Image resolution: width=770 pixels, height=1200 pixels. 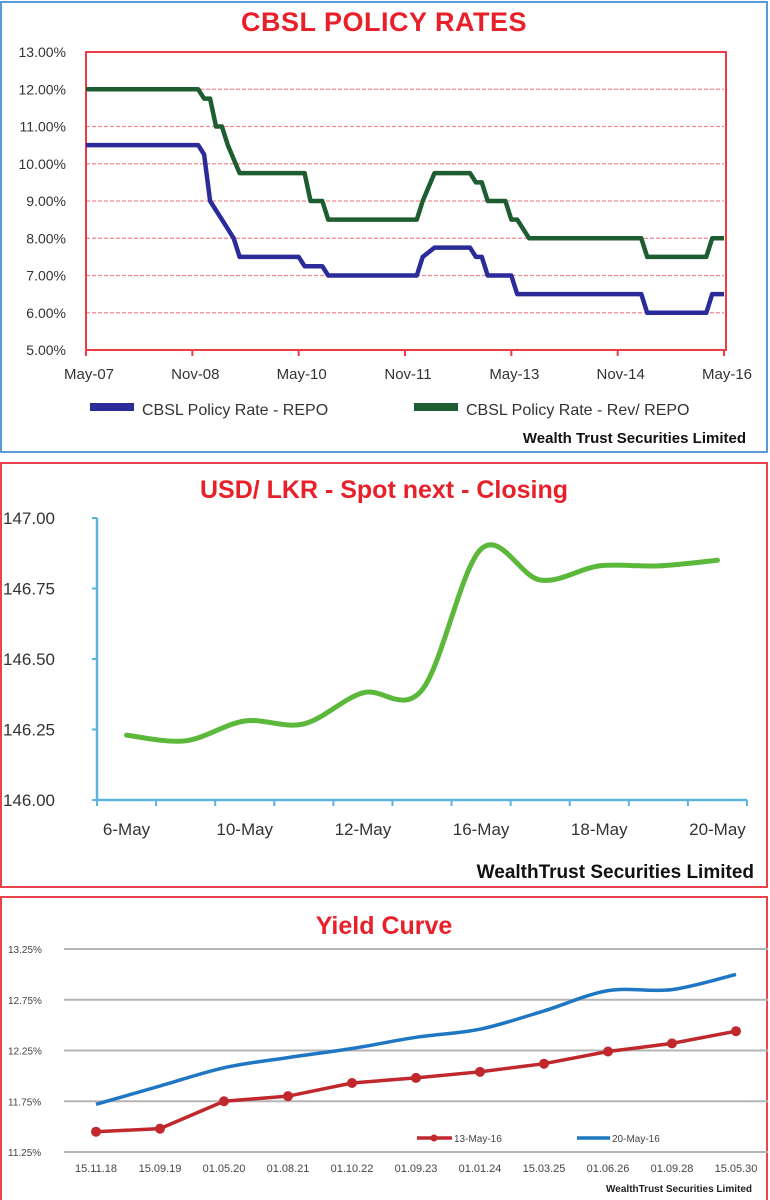 I want to click on y-tick-label: 13.00%, so click(x=42, y=52).